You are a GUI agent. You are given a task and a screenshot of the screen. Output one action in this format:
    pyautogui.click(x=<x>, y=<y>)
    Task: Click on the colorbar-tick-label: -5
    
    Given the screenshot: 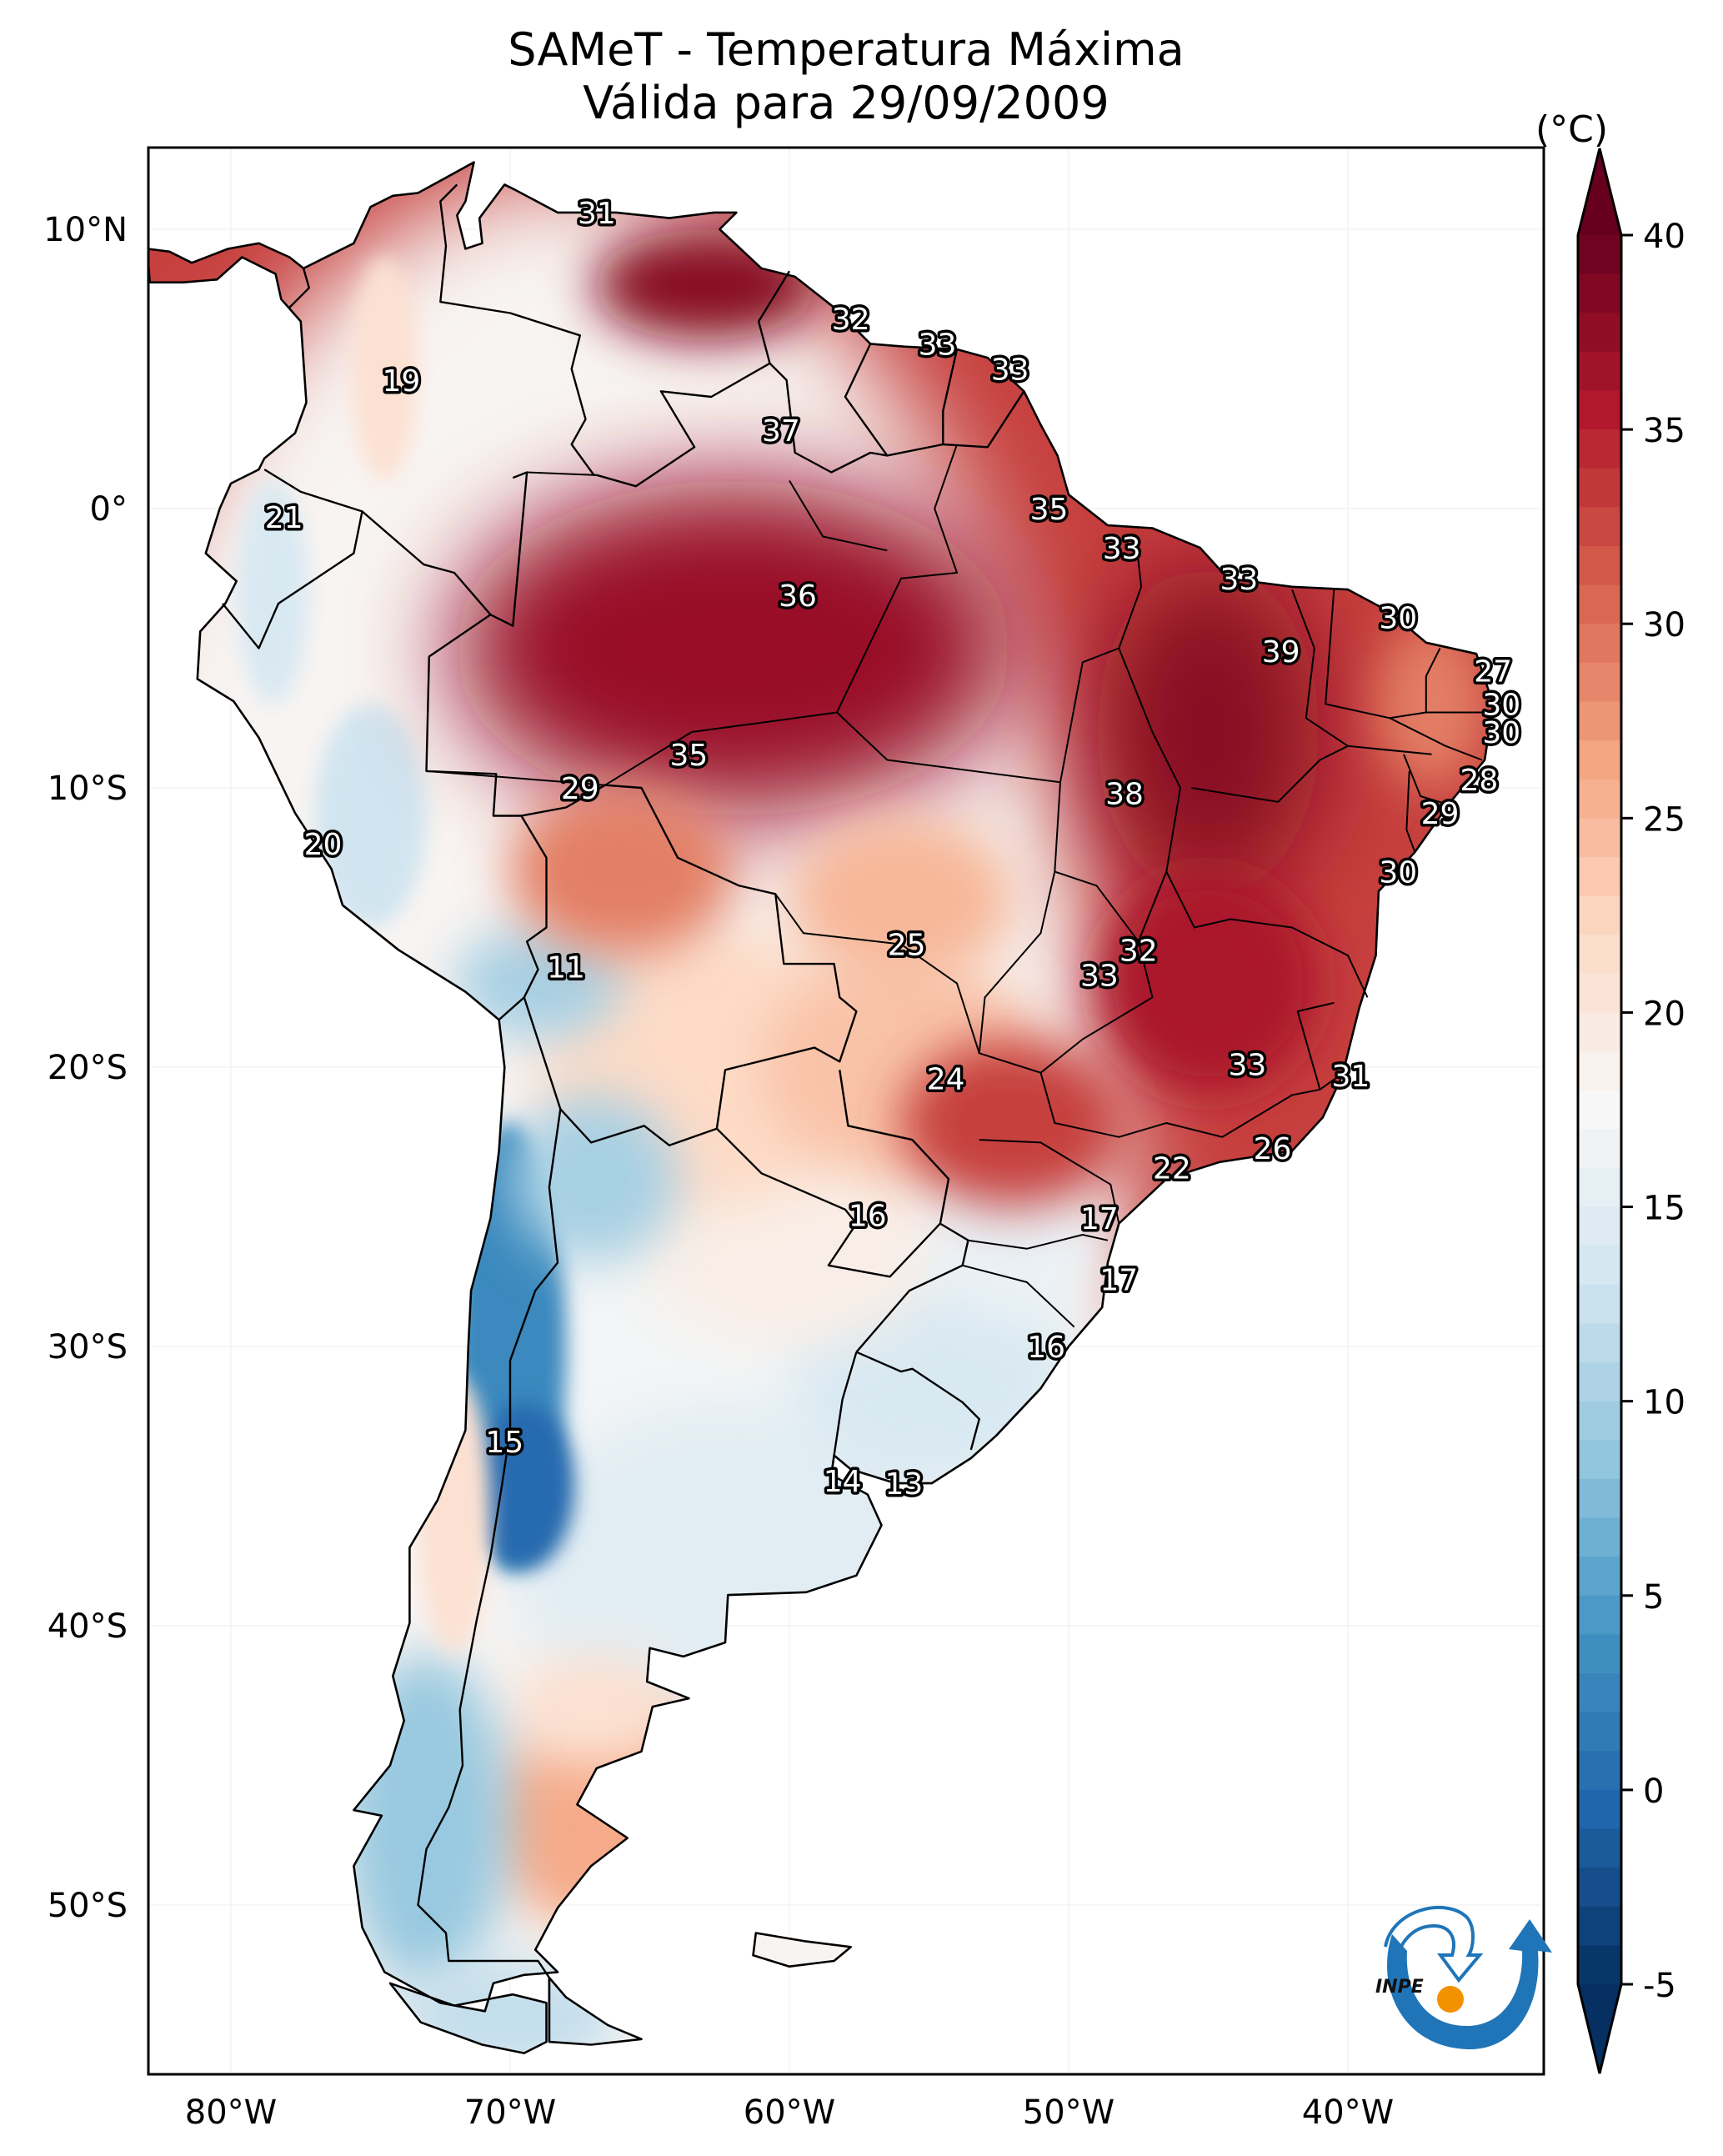 What is the action you would take?
    pyautogui.click(x=1659, y=1986)
    